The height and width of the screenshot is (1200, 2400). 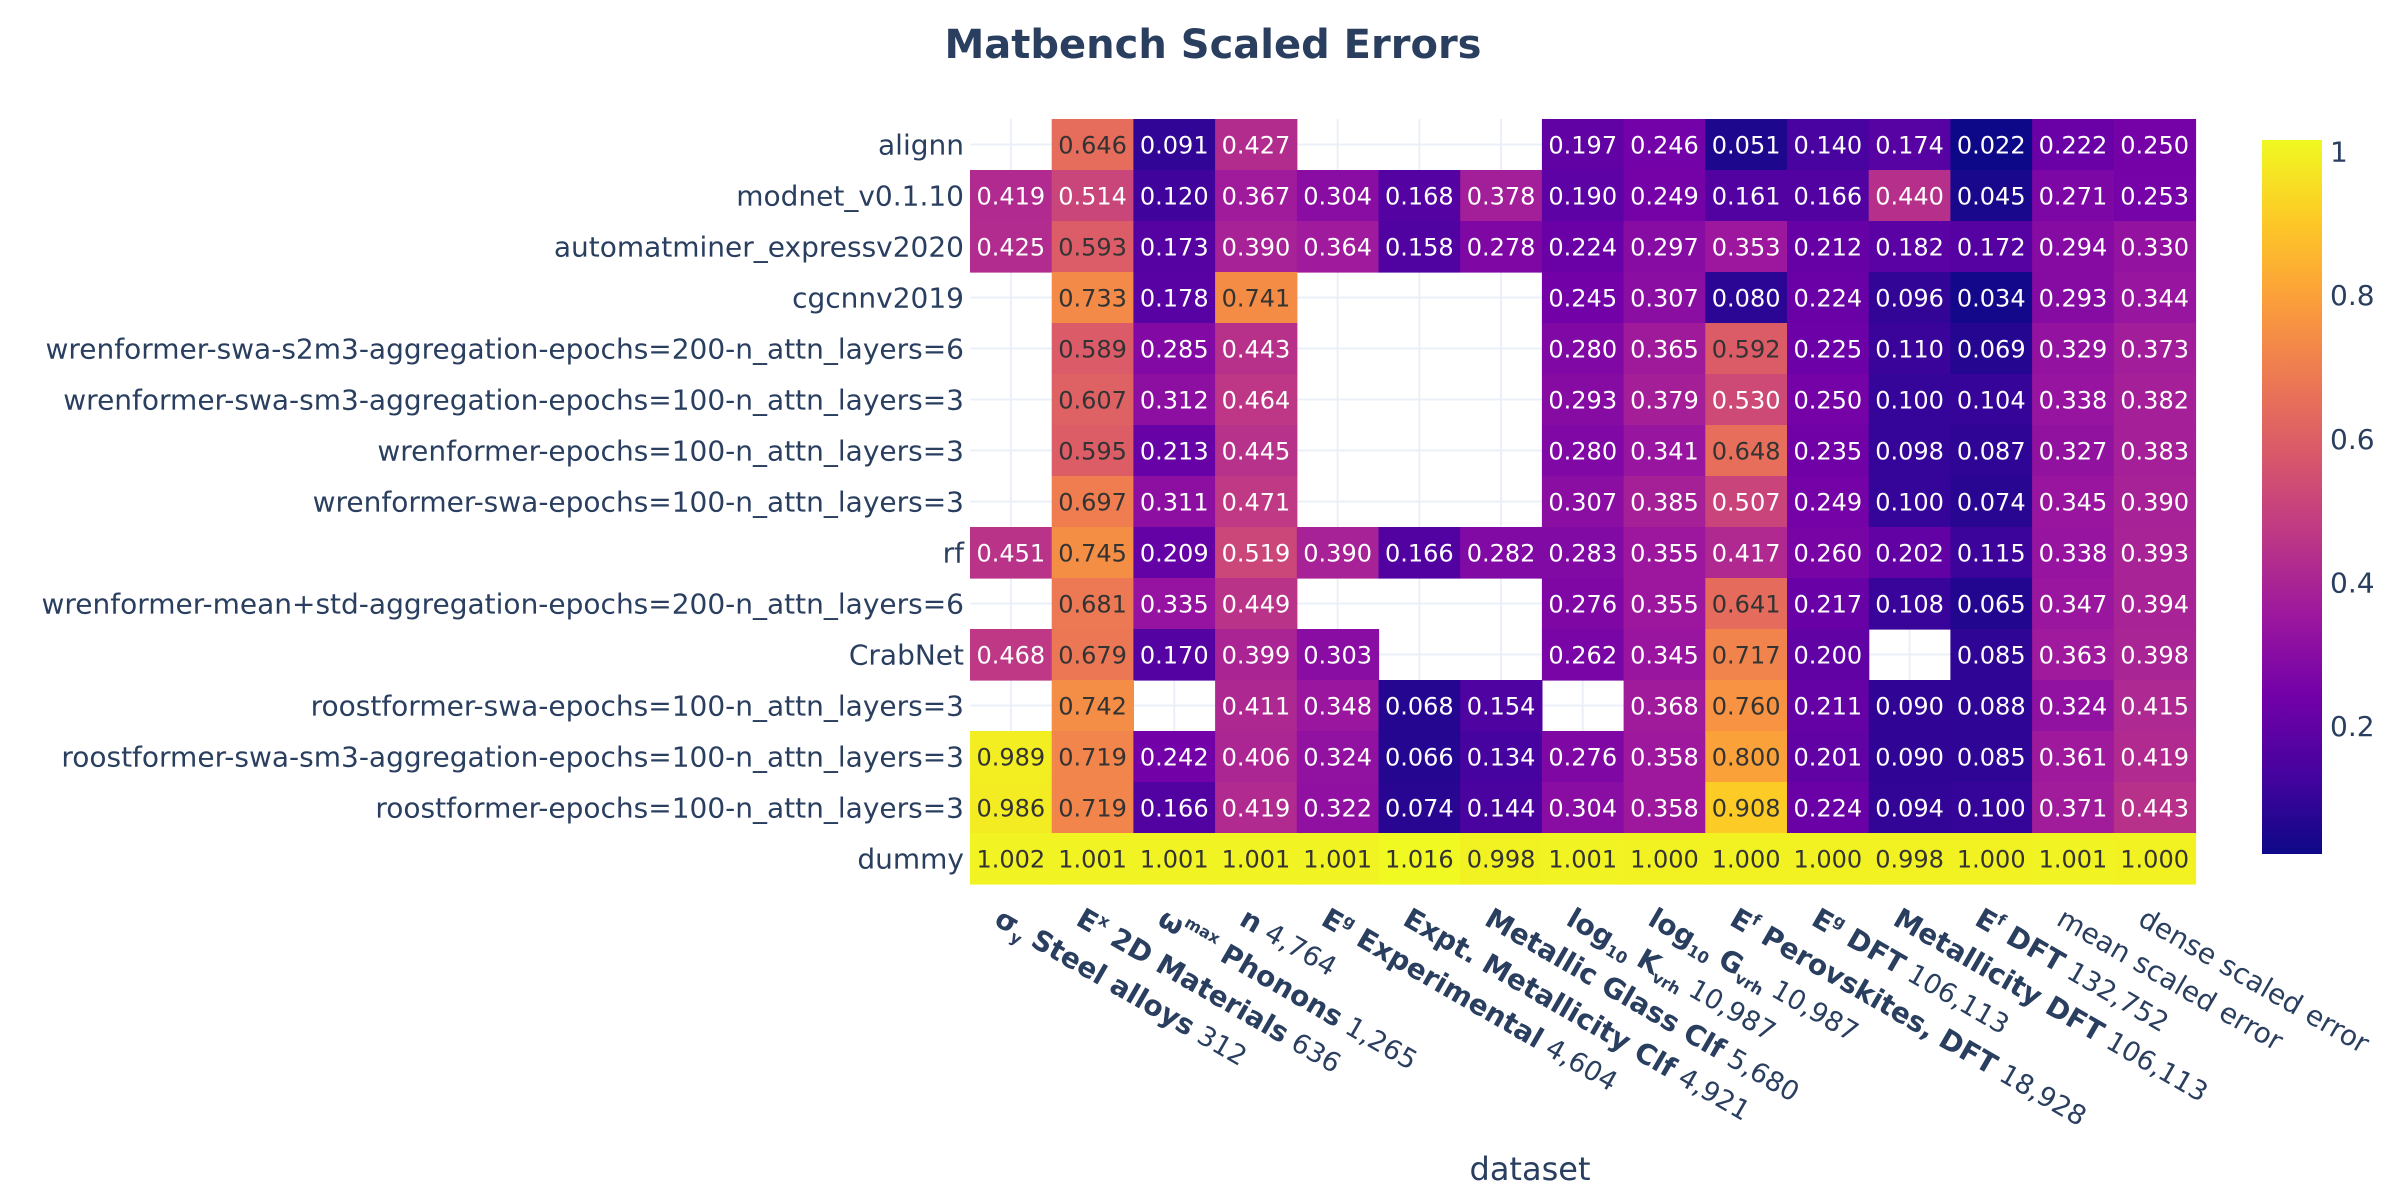 I want to click on cell-value-label: 0.209, so click(x=1174, y=554).